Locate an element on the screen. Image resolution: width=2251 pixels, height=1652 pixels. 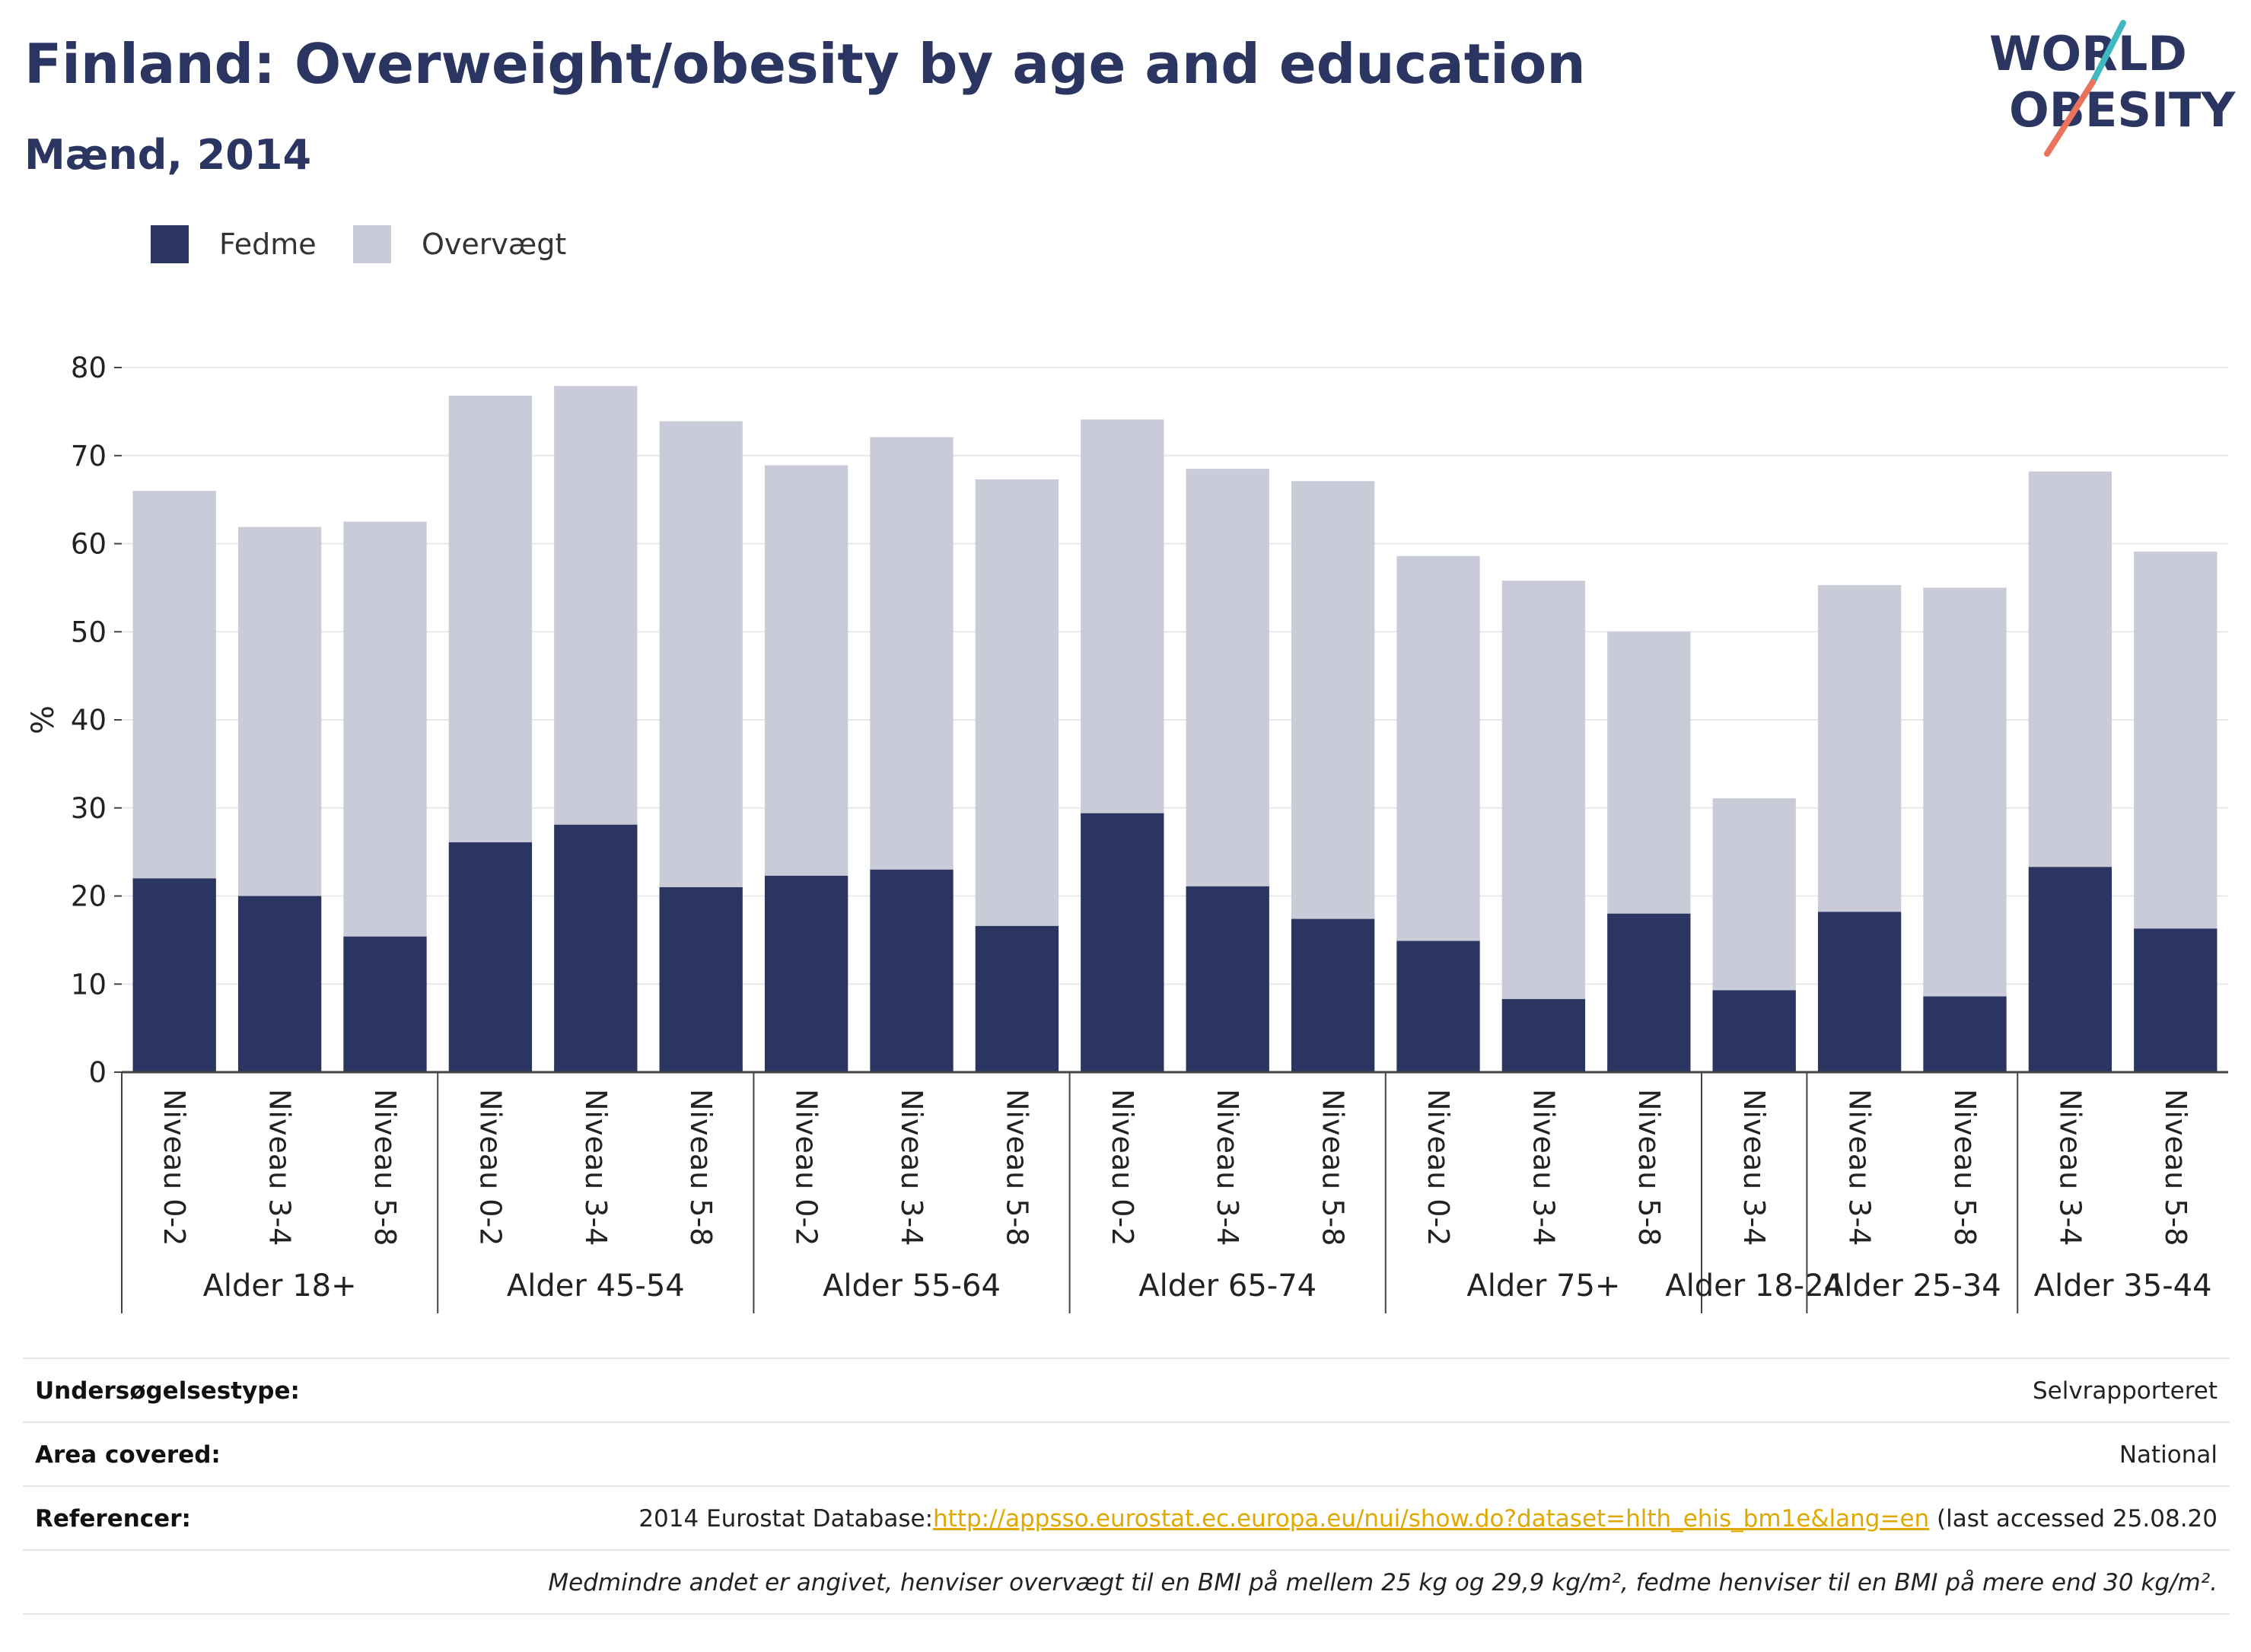
chart-subtitle: Mænd, 2014 is located at coordinates (168, 155).